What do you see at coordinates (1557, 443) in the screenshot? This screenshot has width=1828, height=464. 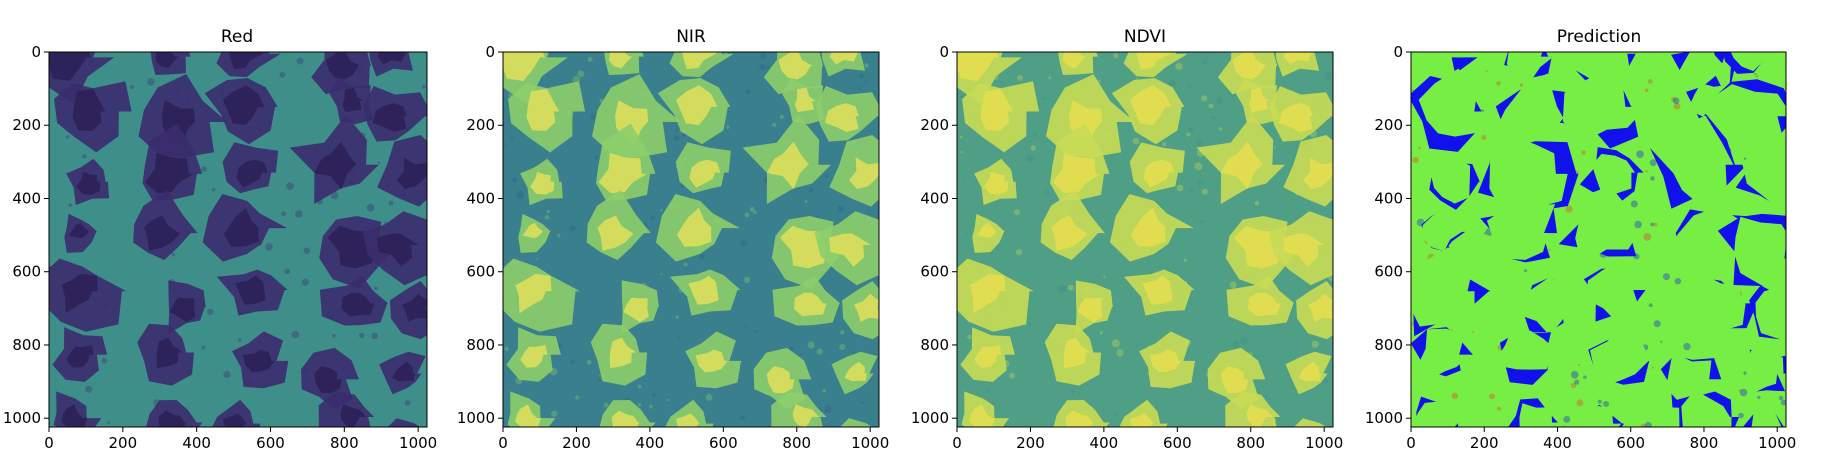 I see `x-tick-label: 400` at bounding box center [1557, 443].